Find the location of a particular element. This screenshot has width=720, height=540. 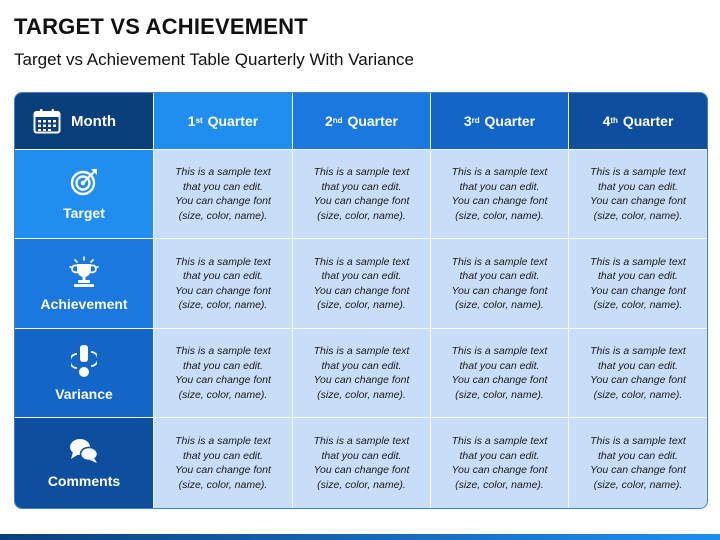

row-label-variance: Variance is located at coordinates (84, 394).